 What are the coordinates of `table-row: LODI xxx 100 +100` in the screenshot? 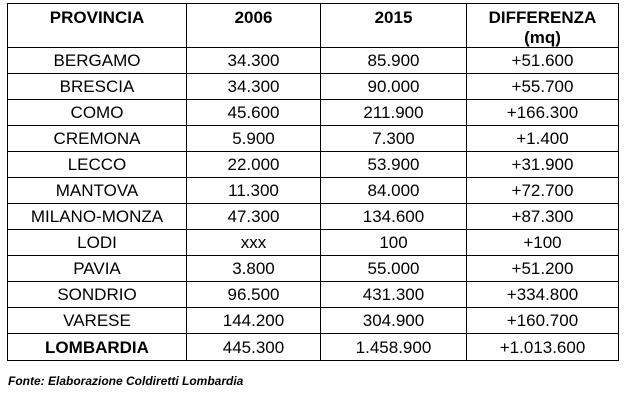 It's located at (313, 242).